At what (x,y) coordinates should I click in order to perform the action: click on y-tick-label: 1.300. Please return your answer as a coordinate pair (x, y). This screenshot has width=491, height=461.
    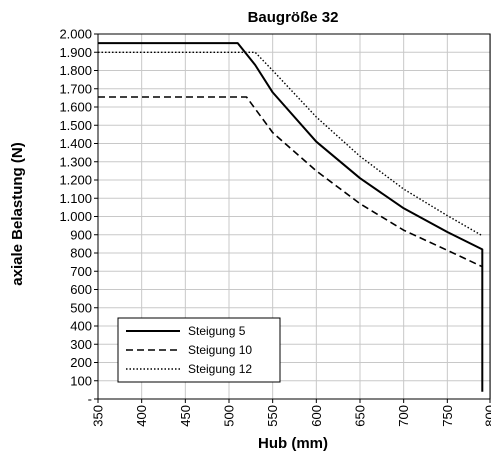
    Looking at the image, I should click on (75, 161).